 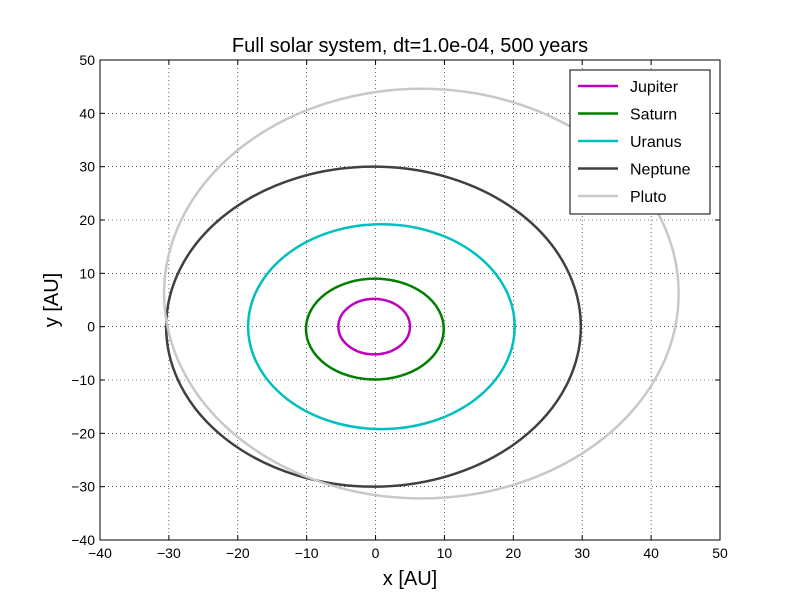 What do you see at coordinates (100, 553) in the screenshot?
I see `x-tick-label: −40` at bounding box center [100, 553].